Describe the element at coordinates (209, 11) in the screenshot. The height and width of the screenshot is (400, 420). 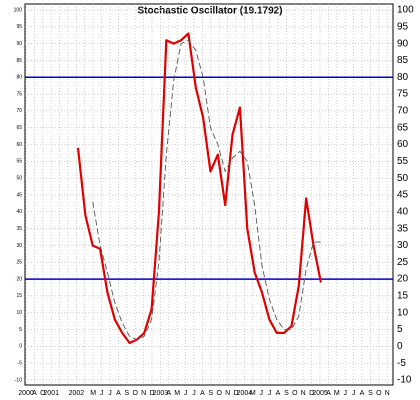
I see `chart-title: Stochastic Oscillator (19.1792)` at that location.